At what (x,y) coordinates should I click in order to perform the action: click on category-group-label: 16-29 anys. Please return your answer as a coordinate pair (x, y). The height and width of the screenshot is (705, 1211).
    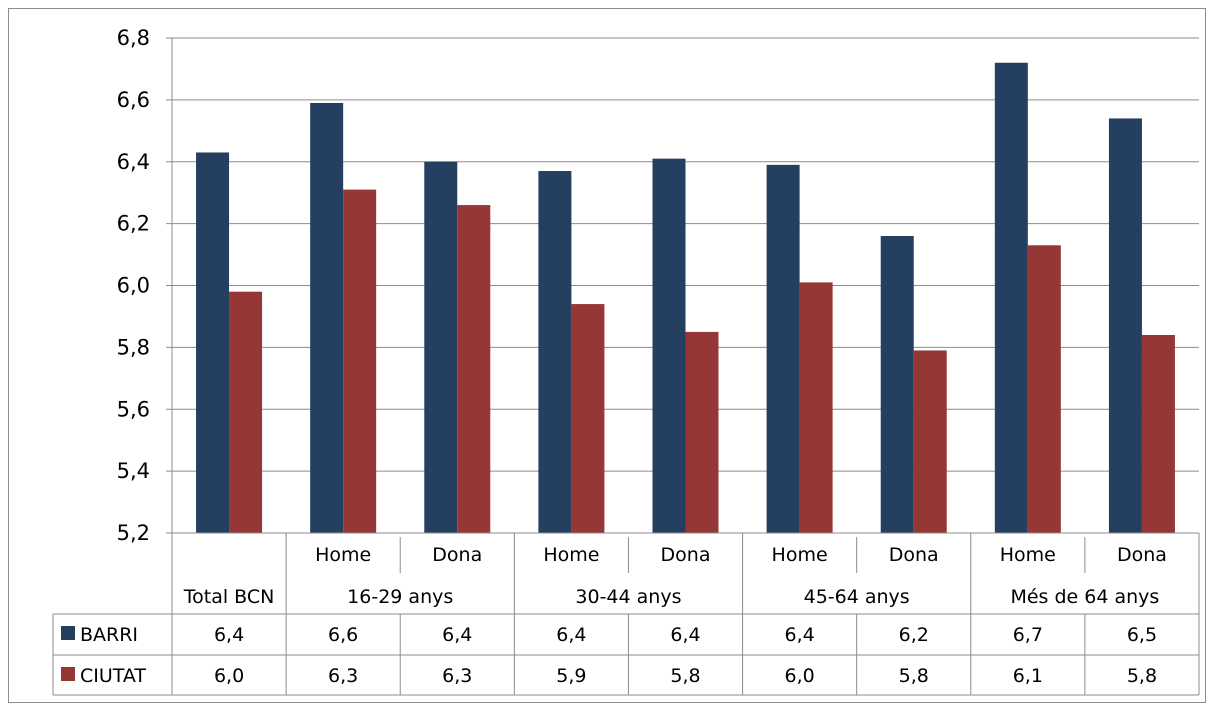
    Looking at the image, I should click on (400, 597).